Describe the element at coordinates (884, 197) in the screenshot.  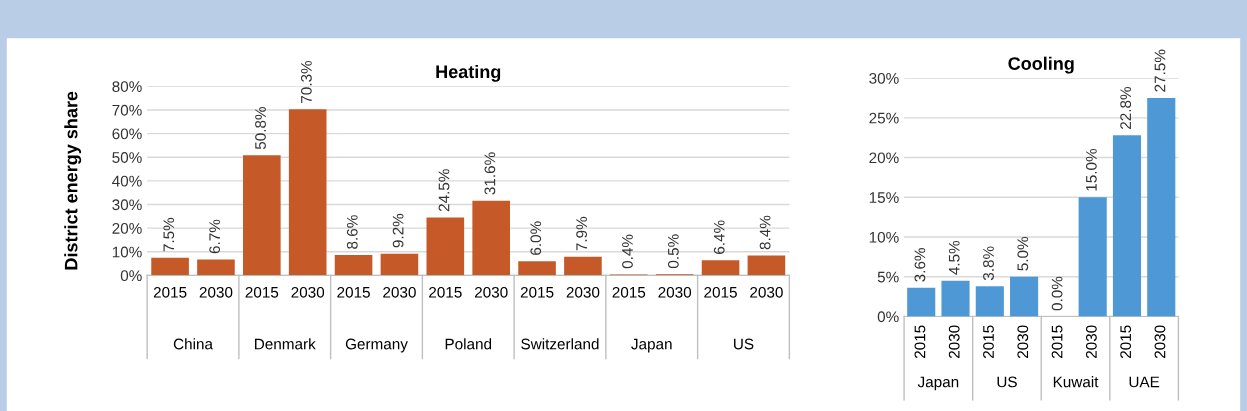
I see `y-tick-label: 15%` at that location.